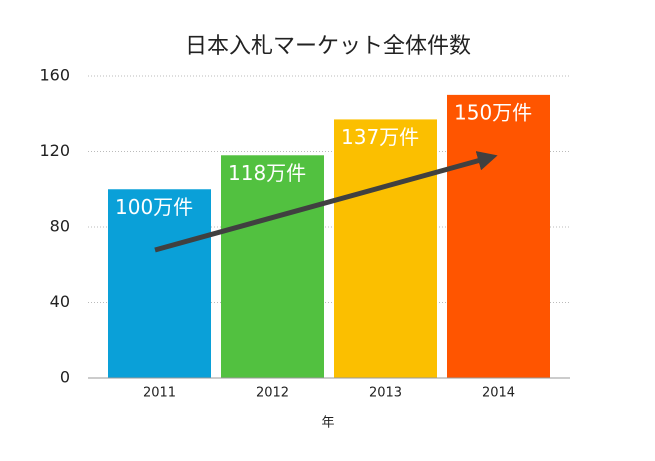 Image resolution: width=655 pixels, height=461 pixels. I want to click on data-label: 118万件, so click(267, 173).